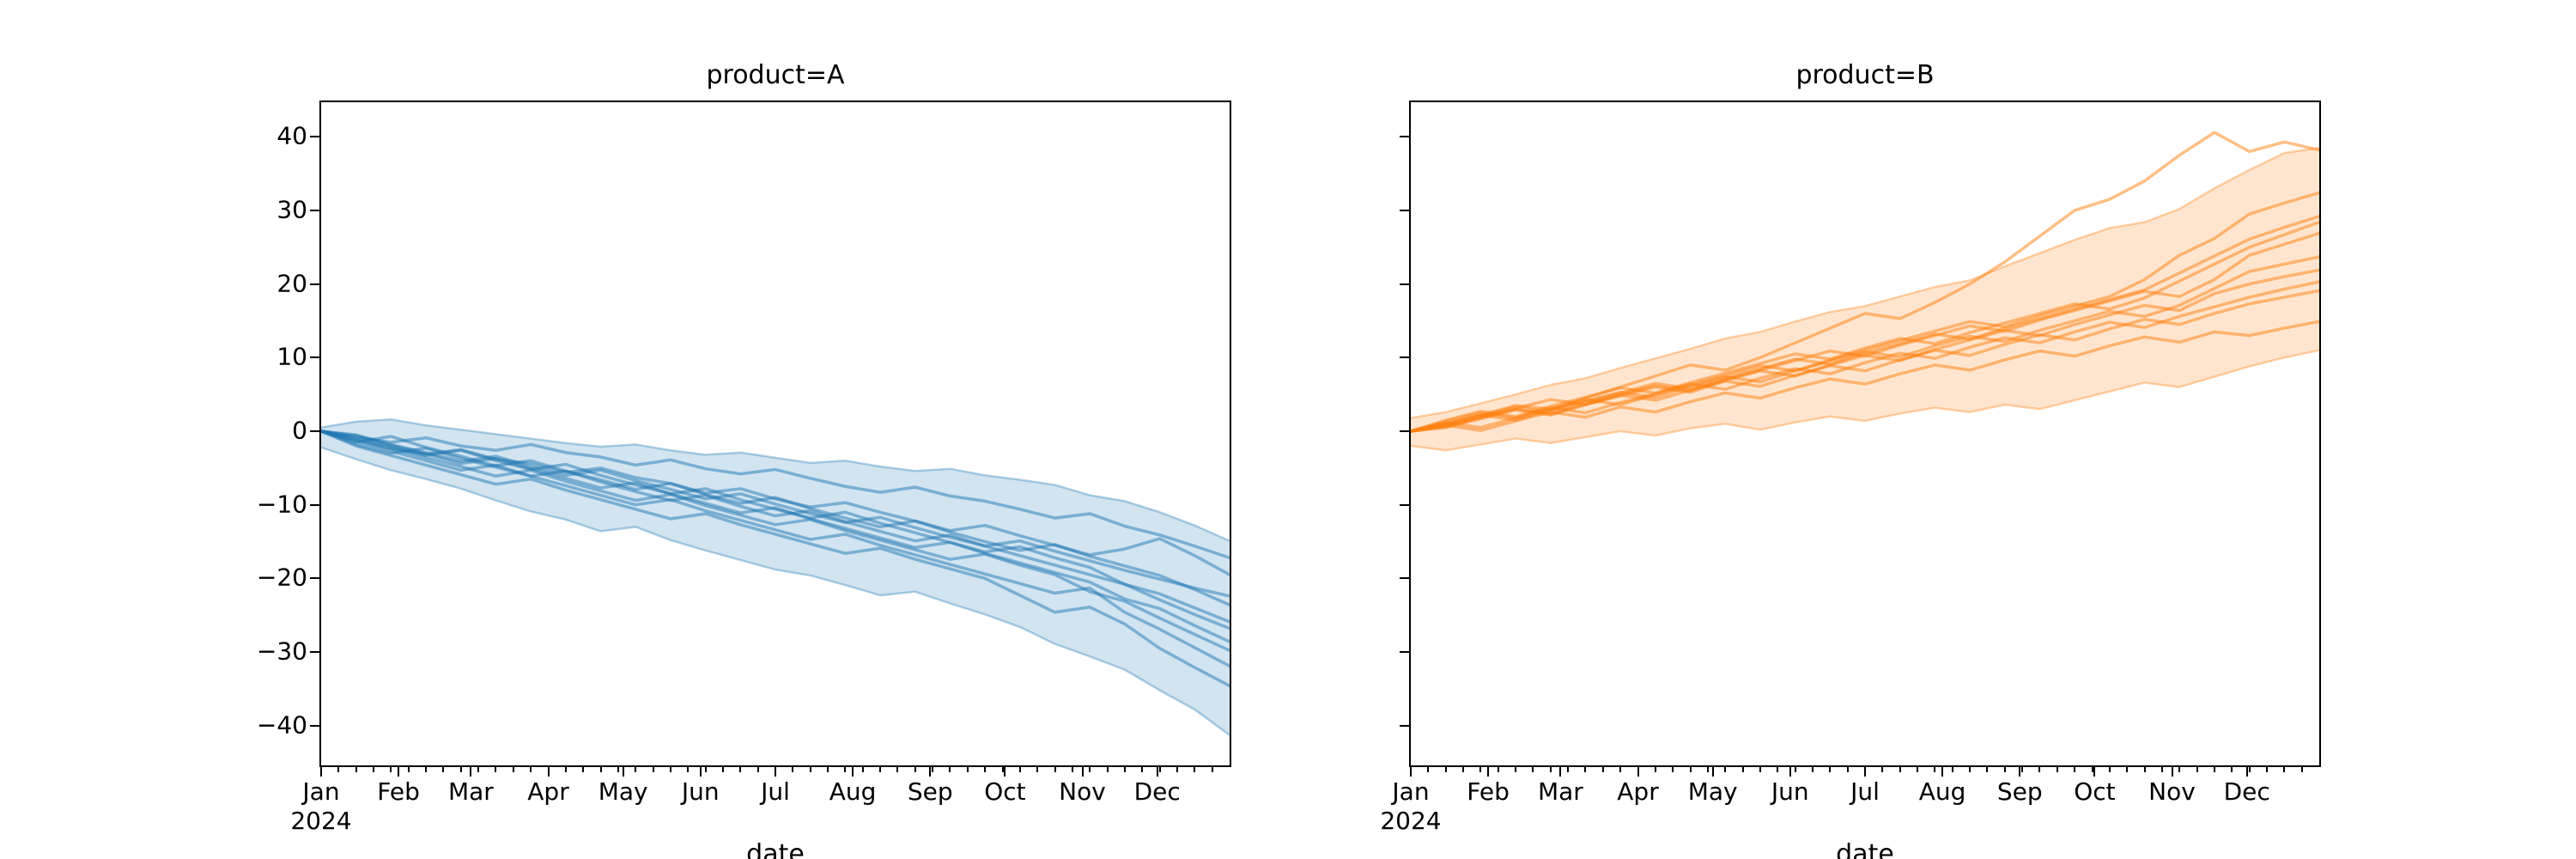 This screenshot has width=2576, height=859. I want to click on y-tick-label: 10, so click(291, 356).